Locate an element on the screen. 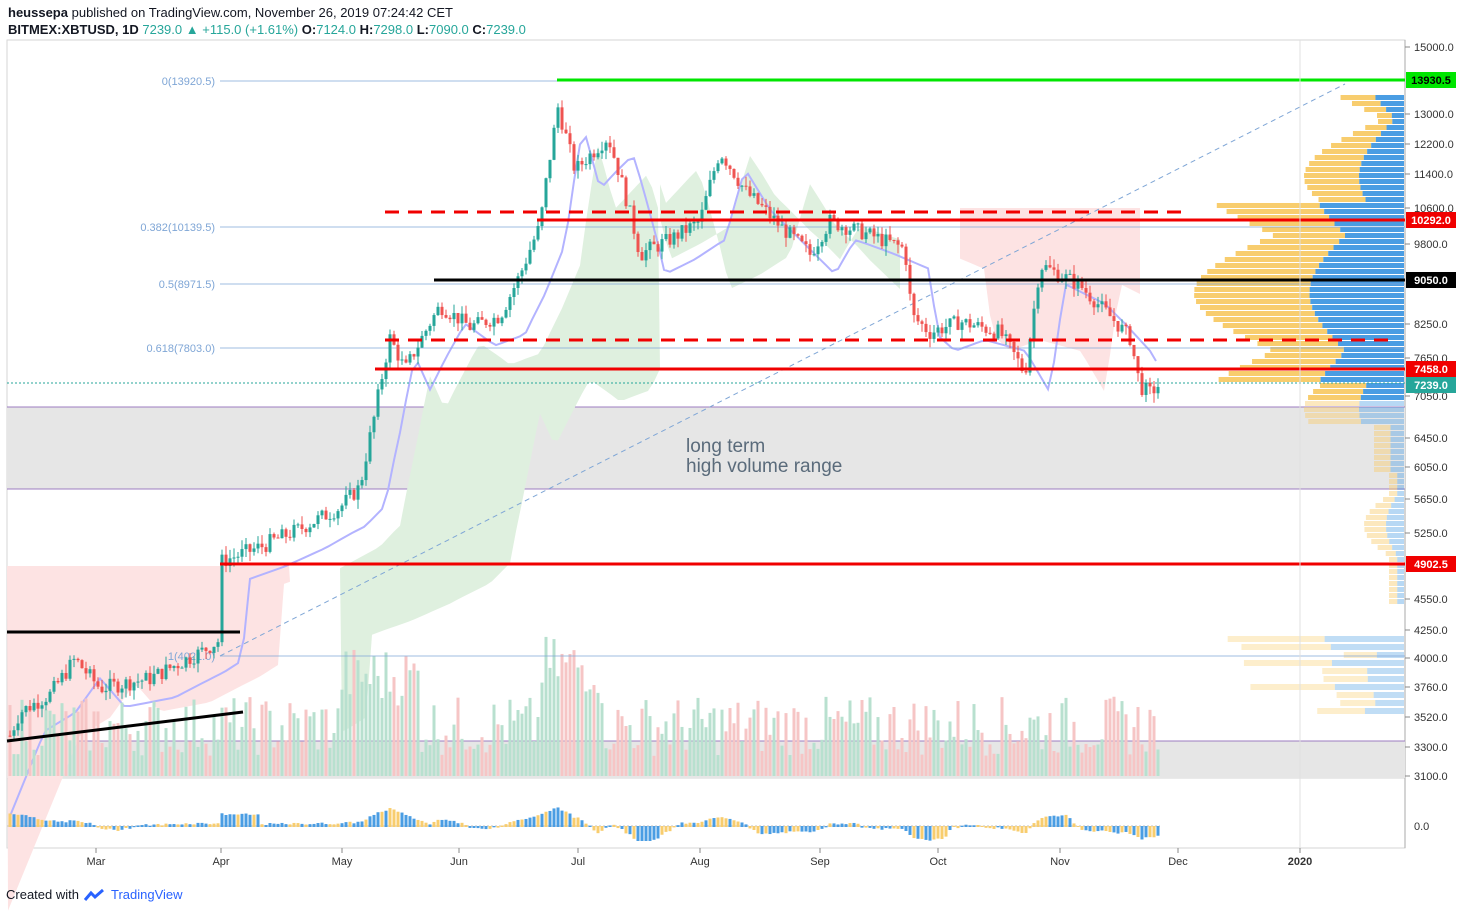 This screenshot has width=1468, height=913. y-tick-label: 5650.0 is located at coordinates (1431, 500).